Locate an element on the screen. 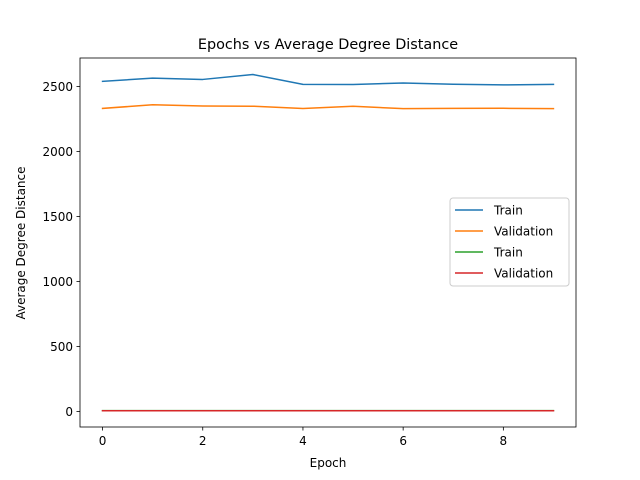  x-tick-label: 8 is located at coordinates (504, 441).